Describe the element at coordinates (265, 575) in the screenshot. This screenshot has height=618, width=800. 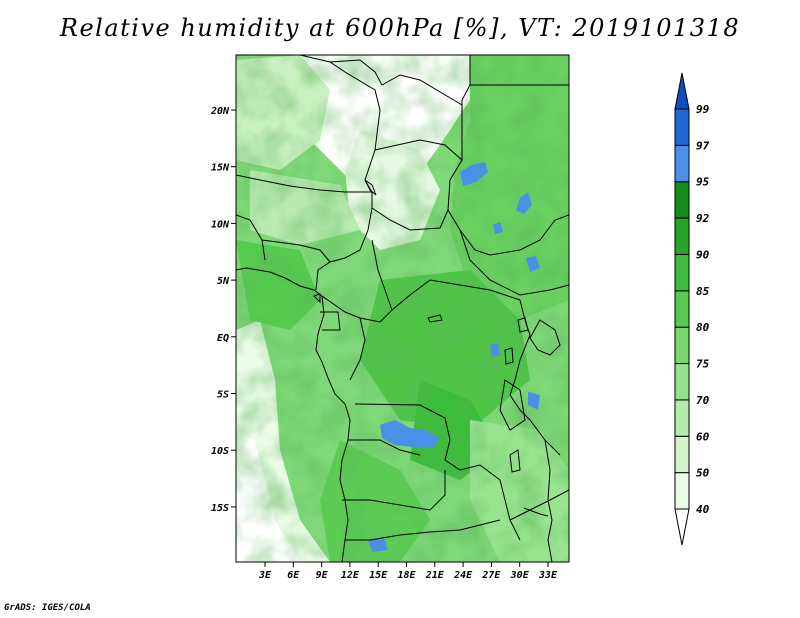
I see `lon-label: 3E` at that location.